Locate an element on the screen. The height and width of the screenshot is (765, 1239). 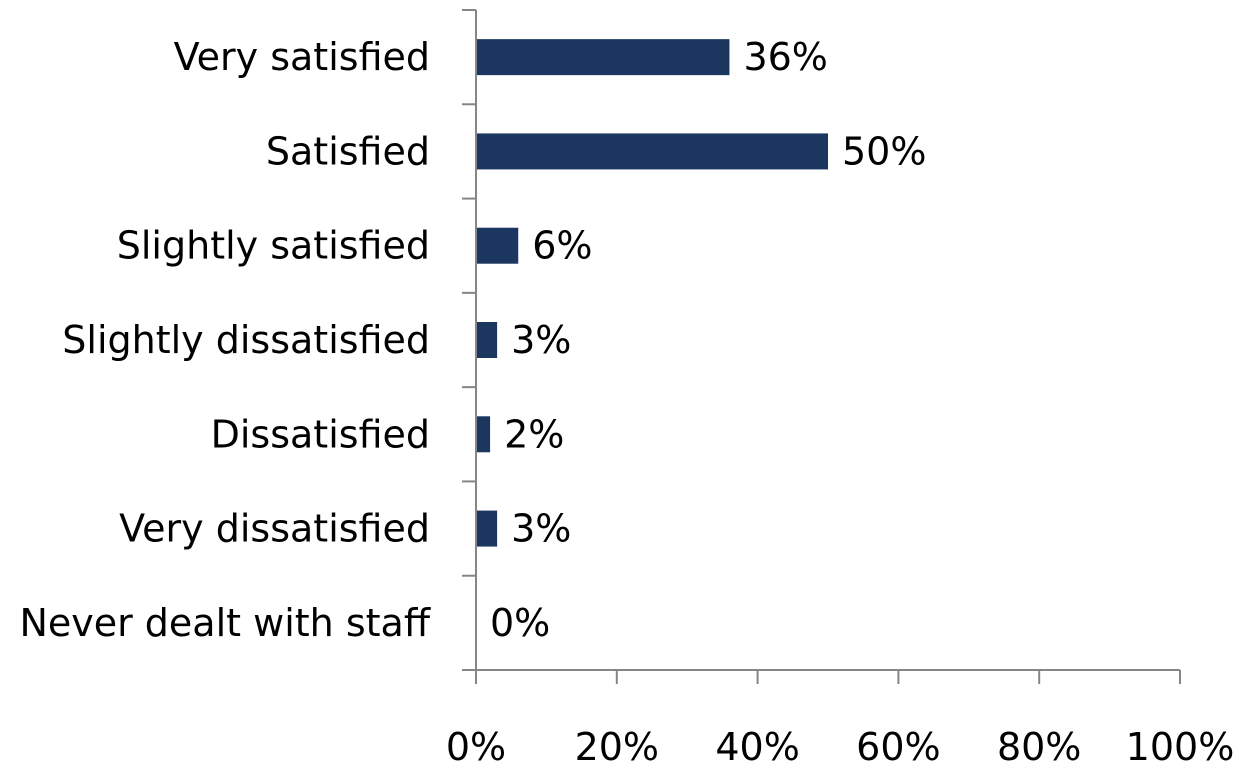
bar-very-dissatisfied is located at coordinates (487, 528).